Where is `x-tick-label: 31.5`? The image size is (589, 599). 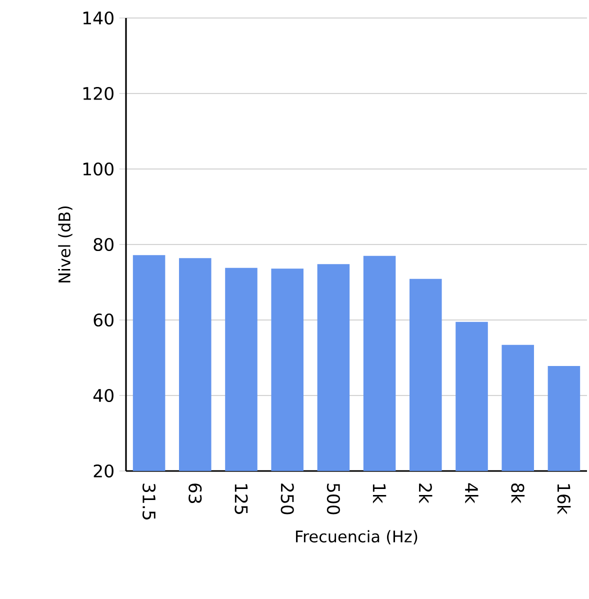 x-tick-label: 31.5 is located at coordinates (149, 502).